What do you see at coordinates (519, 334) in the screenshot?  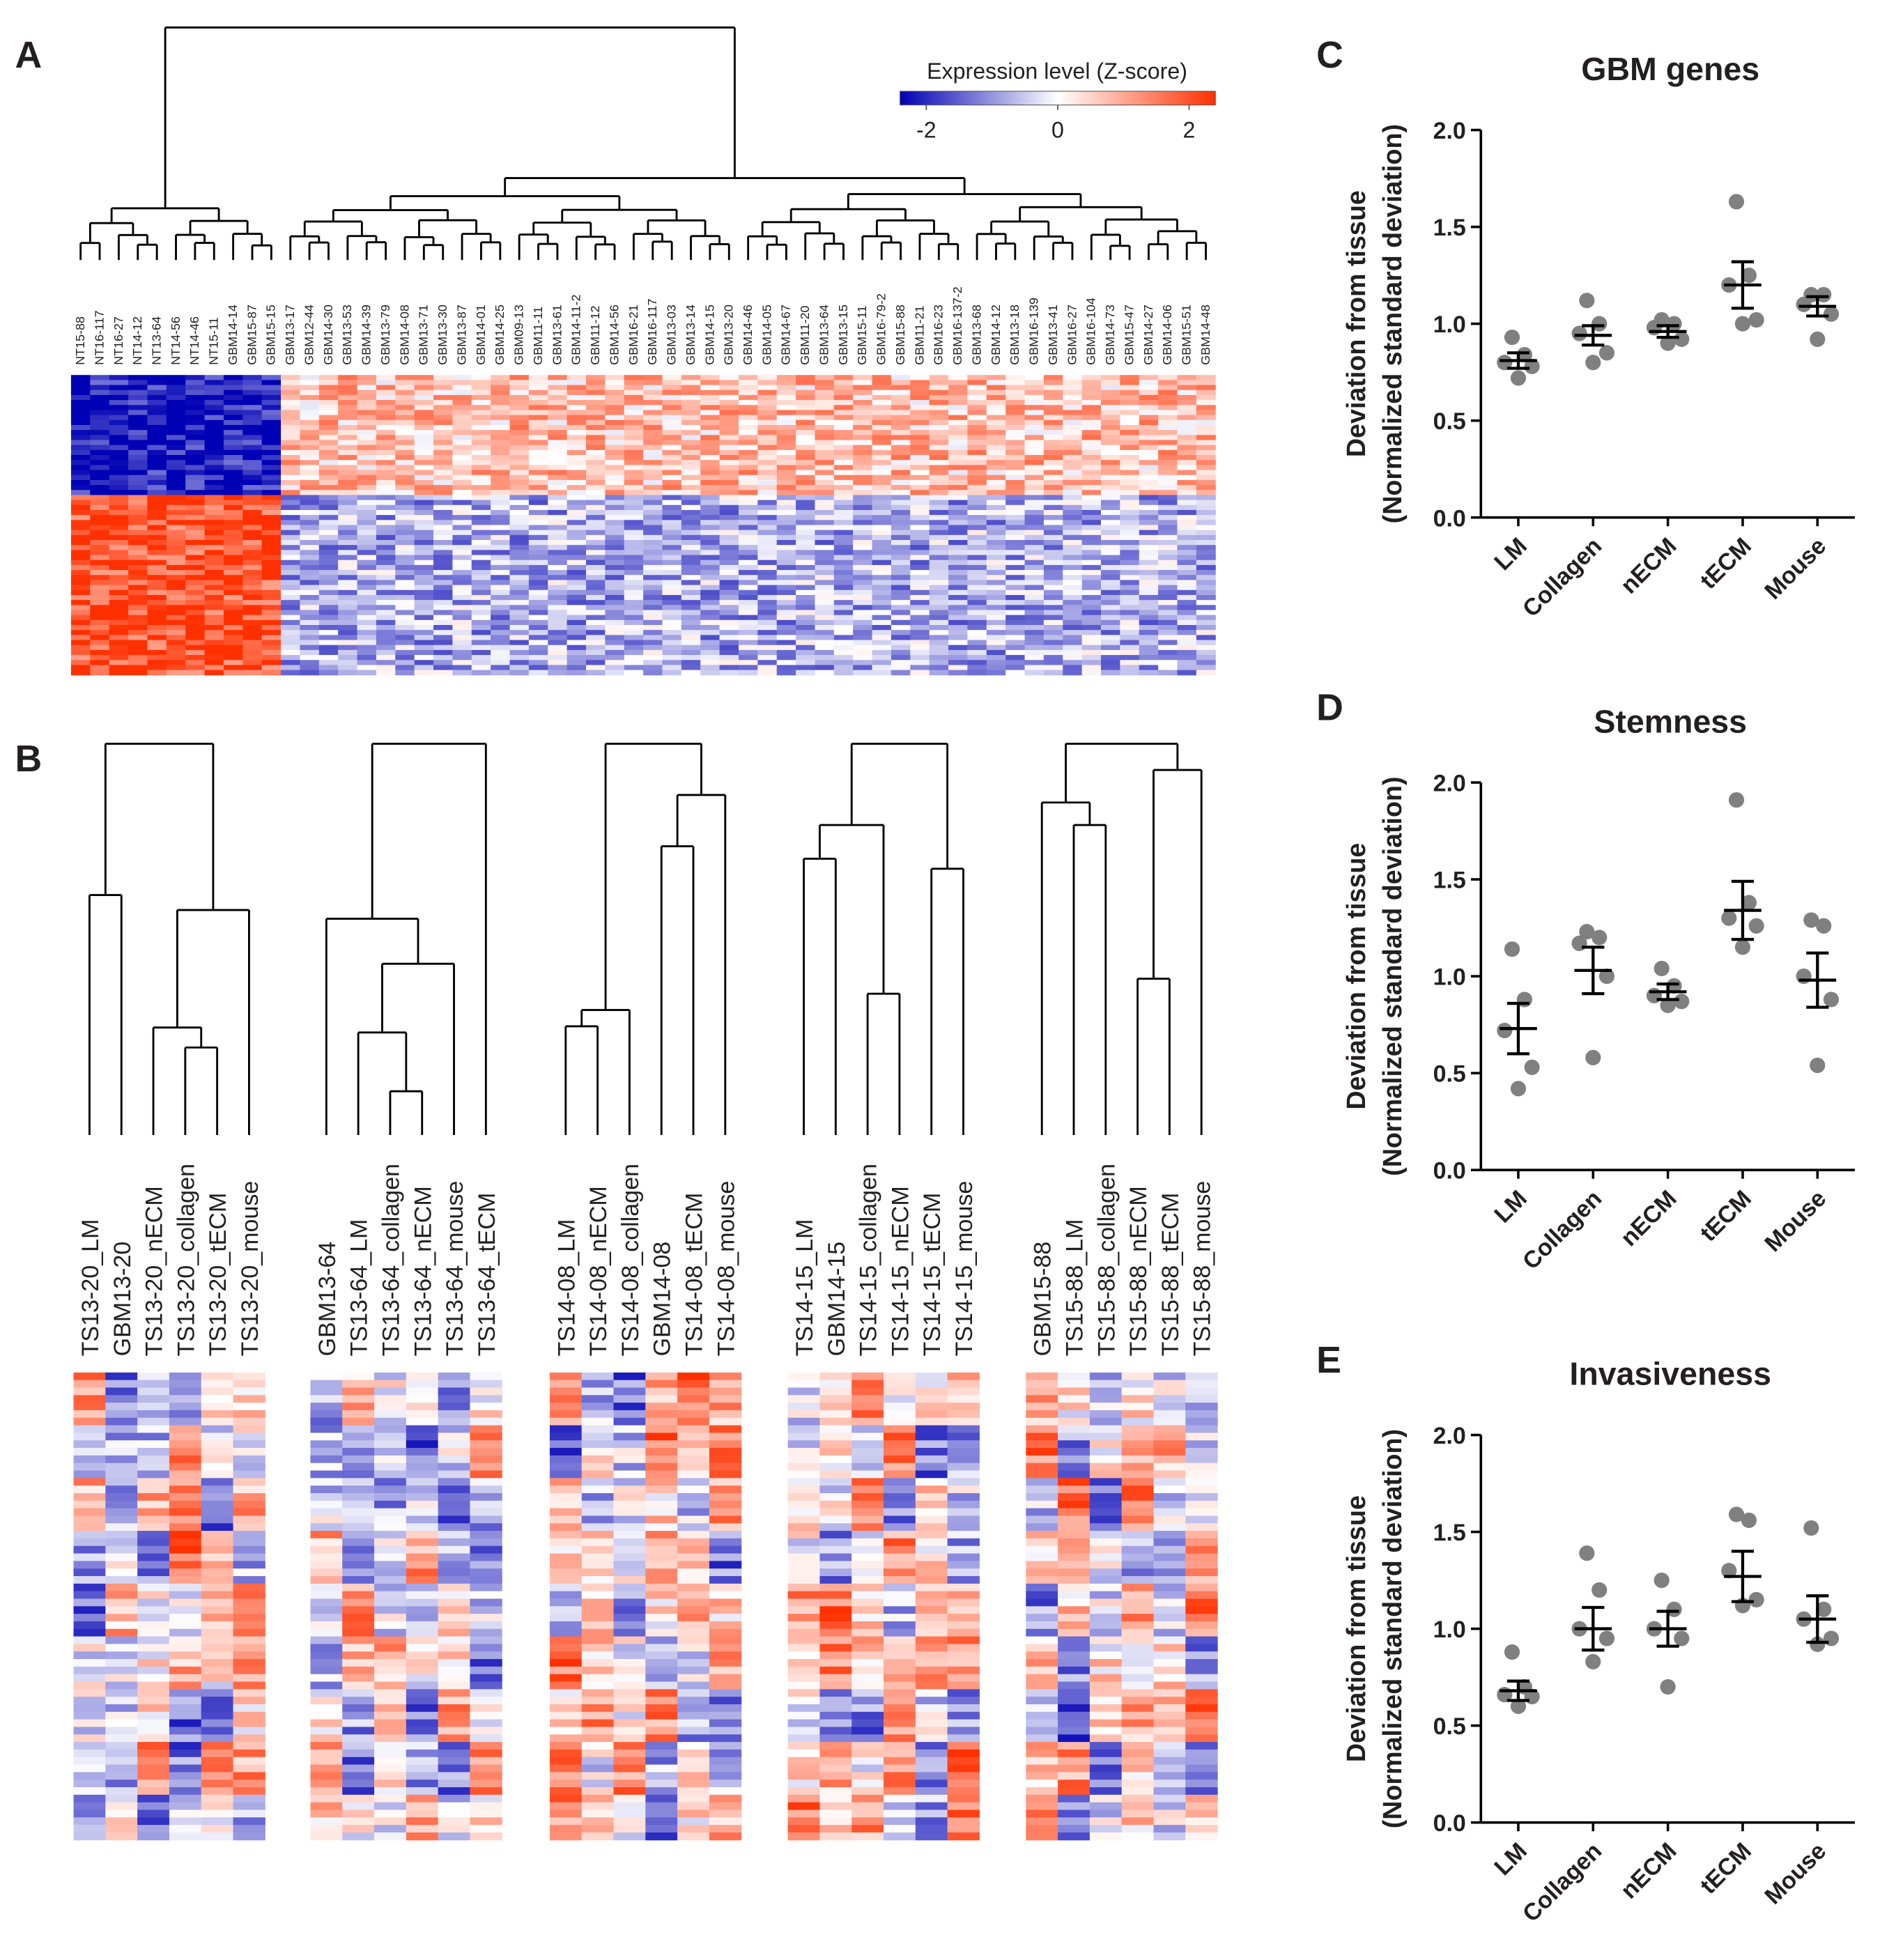 I see `column-label: GBM09-13` at bounding box center [519, 334].